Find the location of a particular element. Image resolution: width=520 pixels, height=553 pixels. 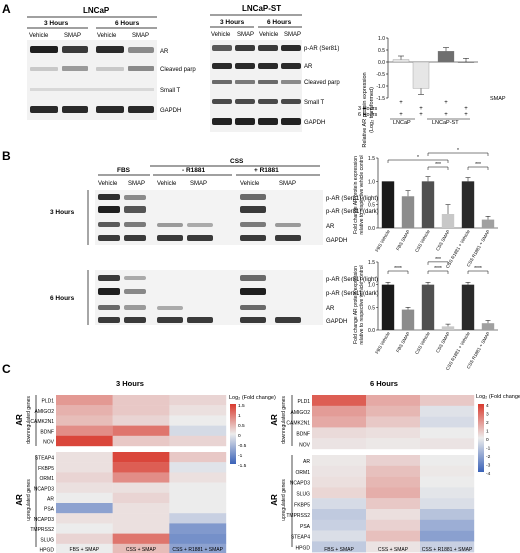

lncap-st-smap-6h: SMAP is located at coordinates (292, 35).